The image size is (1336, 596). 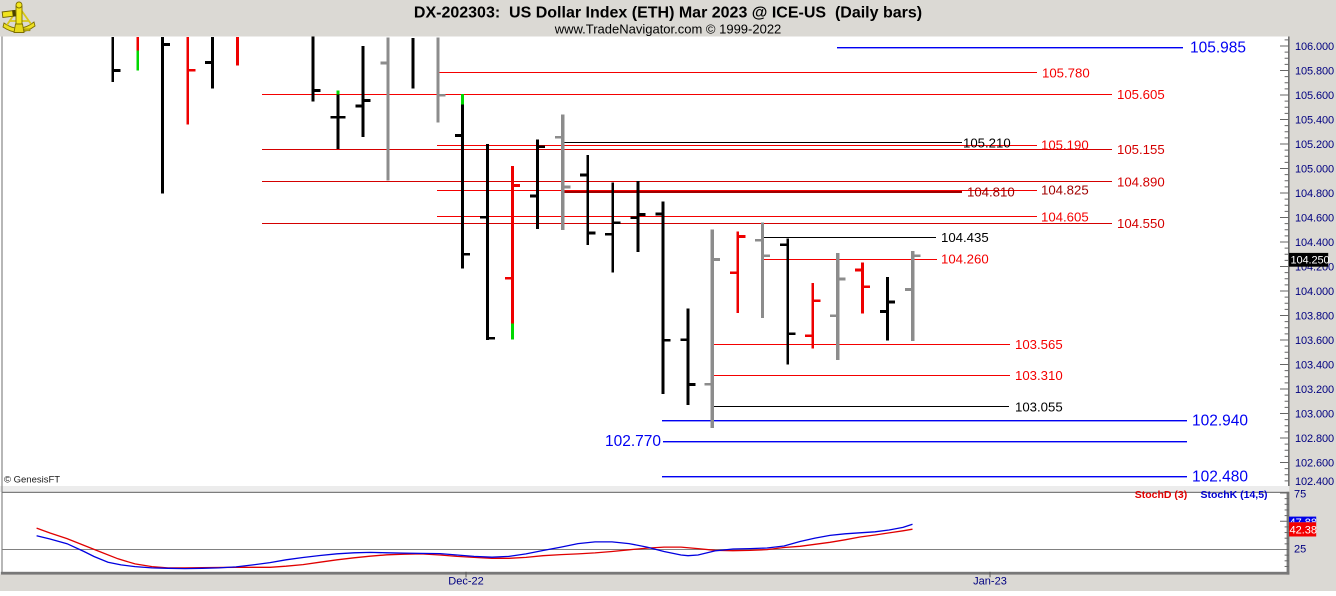 What do you see at coordinates (1314, 145) in the screenshot?
I see `svg-text: 105.200` at bounding box center [1314, 145].